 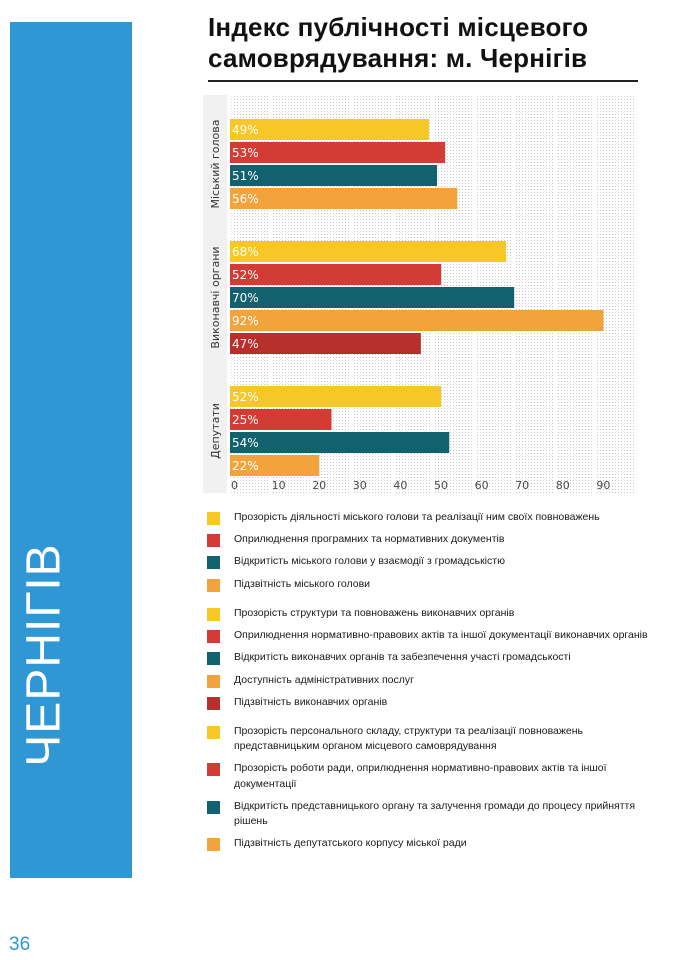 What do you see at coordinates (215, 431) in the screenshot?
I see `group-label-2: Депутати` at bounding box center [215, 431].